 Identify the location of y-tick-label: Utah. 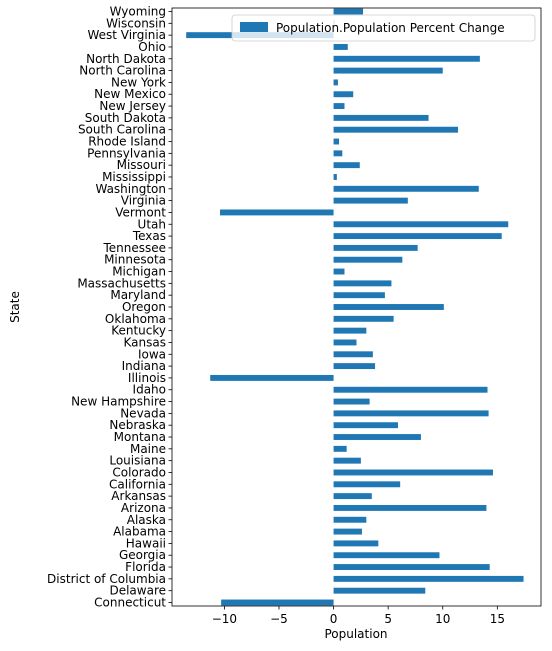
(152, 224).